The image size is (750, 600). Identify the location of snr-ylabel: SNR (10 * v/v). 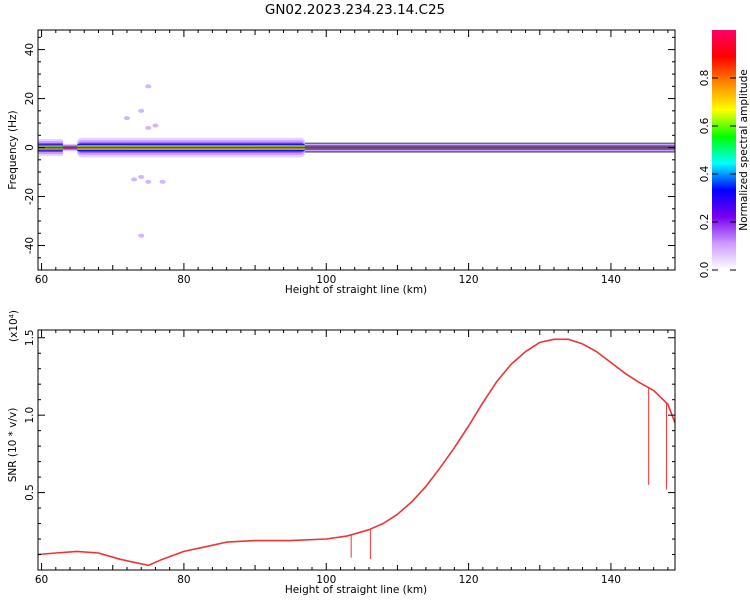
(13, 445).